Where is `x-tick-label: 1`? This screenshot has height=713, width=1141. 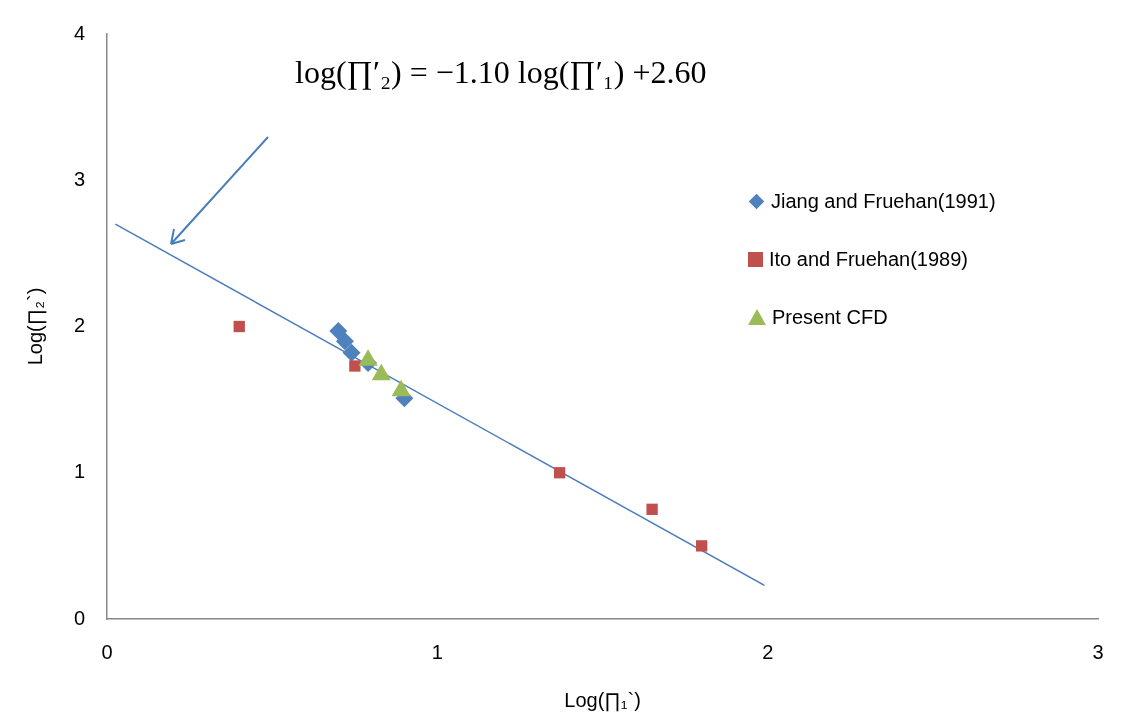
x-tick-label: 1 is located at coordinates (437, 651).